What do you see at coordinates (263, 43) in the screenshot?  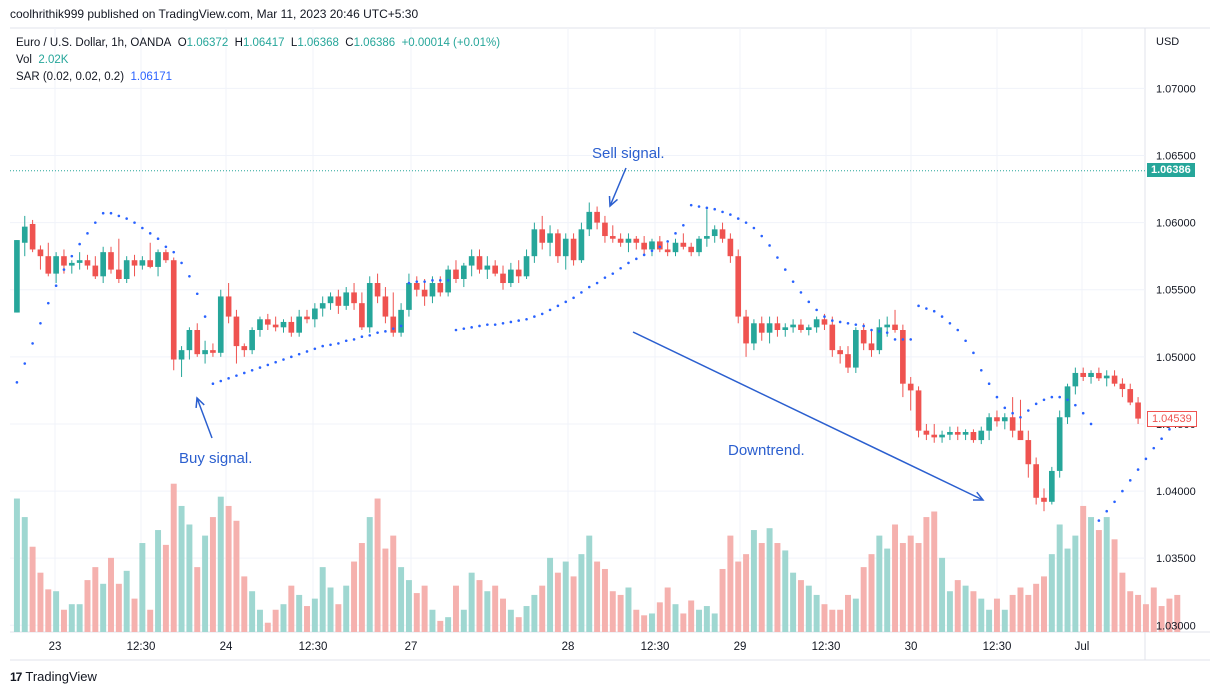 I see `legend-high: 1.06417` at bounding box center [263, 43].